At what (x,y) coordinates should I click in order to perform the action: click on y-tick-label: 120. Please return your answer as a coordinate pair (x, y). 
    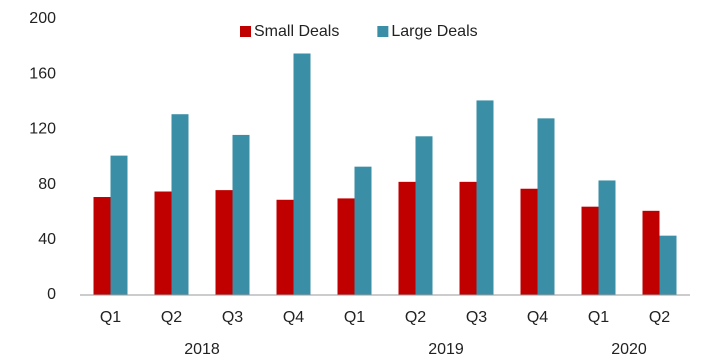
    Looking at the image, I should click on (42, 129).